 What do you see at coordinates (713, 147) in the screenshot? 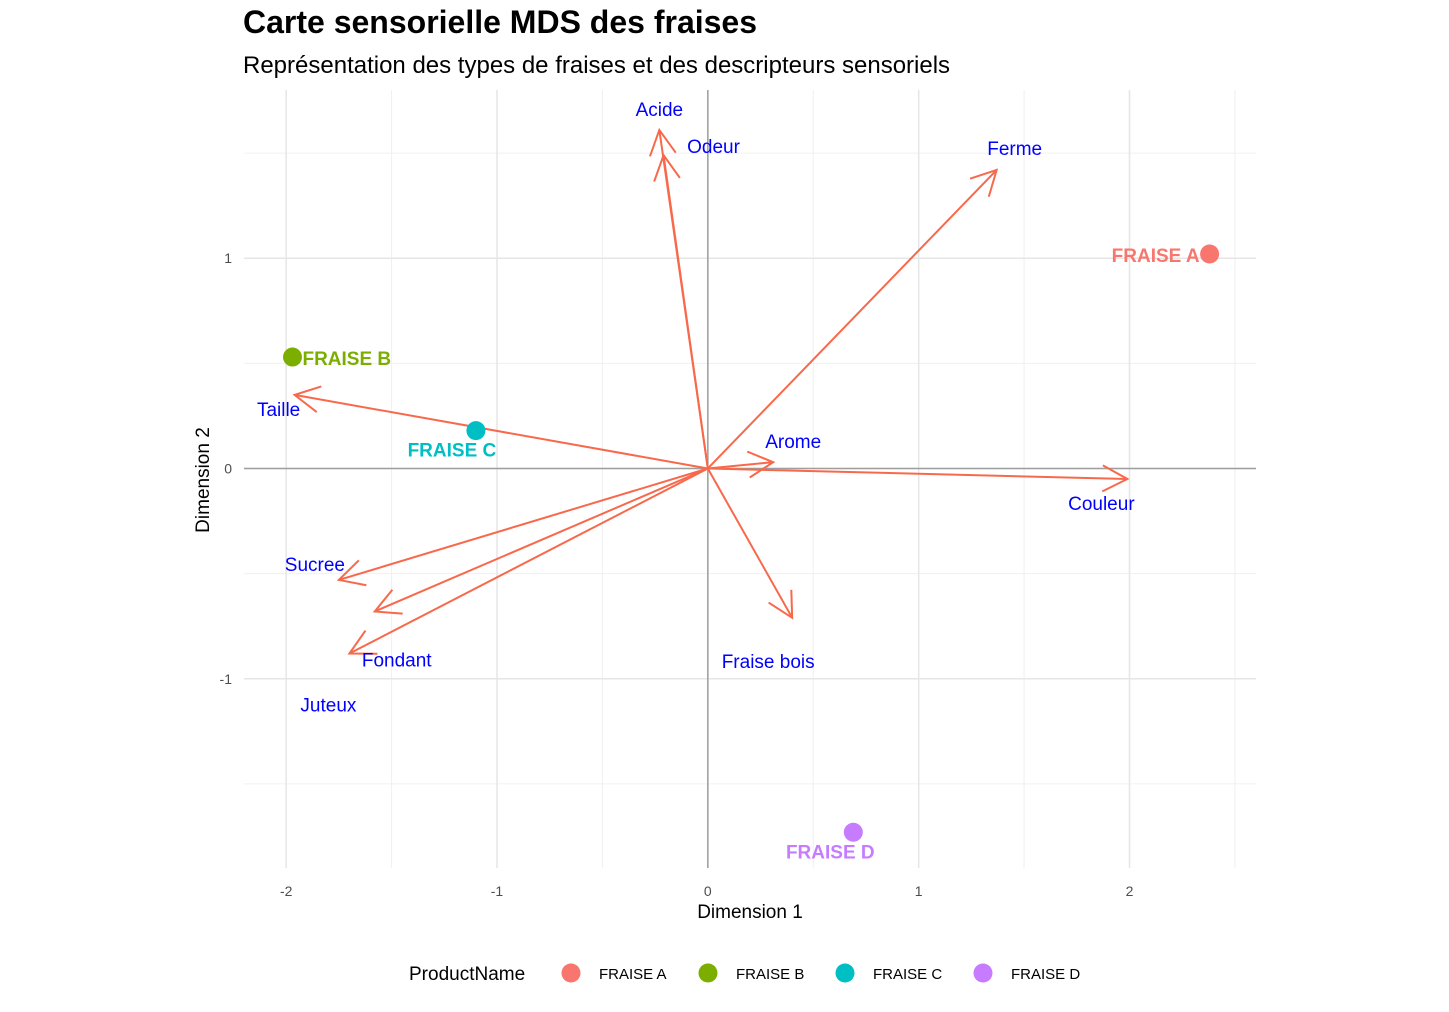
I see `variable-label: Odeur` at bounding box center [713, 147].